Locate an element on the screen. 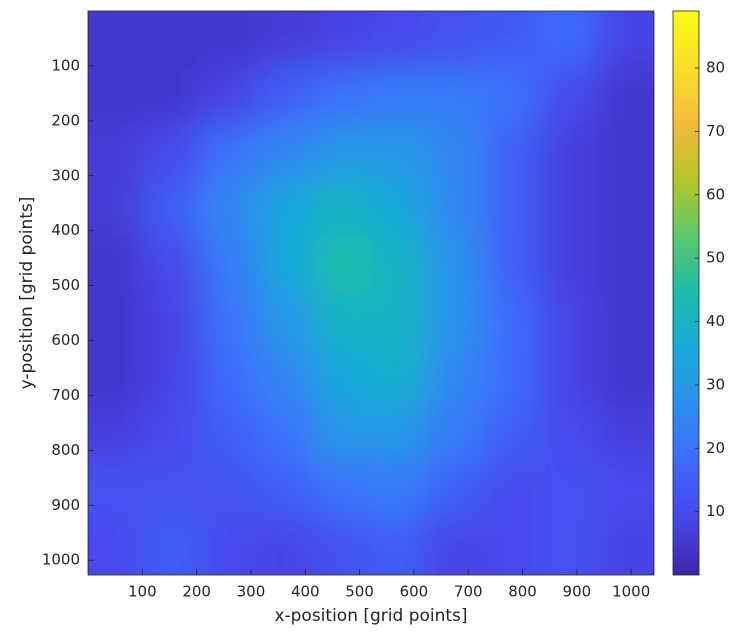 The image size is (731, 638). y-tick-label: 100 is located at coordinates (65, 65).